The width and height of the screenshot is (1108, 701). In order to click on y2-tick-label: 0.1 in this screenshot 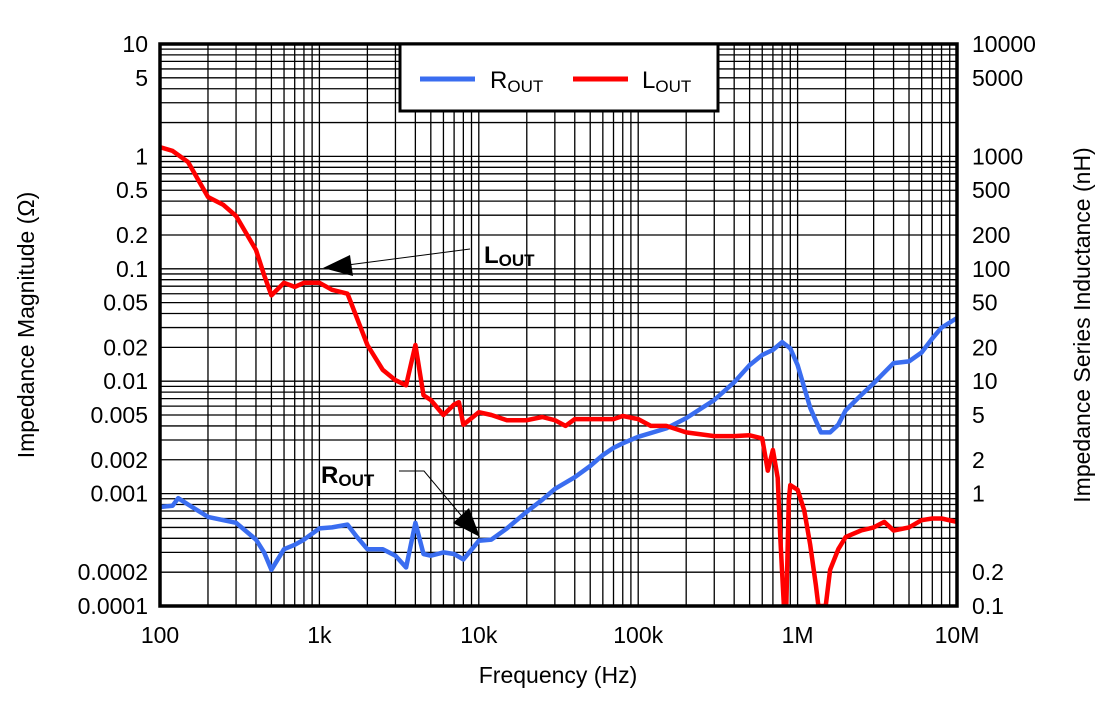, I will do `click(988, 606)`.